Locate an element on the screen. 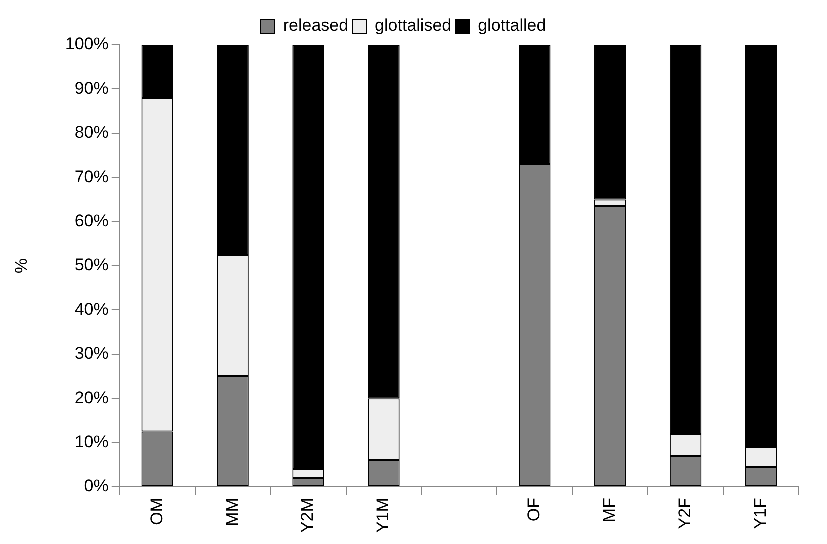 The height and width of the screenshot is (544, 827). y-tick-label: 30% is located at coordinates (91, 354).